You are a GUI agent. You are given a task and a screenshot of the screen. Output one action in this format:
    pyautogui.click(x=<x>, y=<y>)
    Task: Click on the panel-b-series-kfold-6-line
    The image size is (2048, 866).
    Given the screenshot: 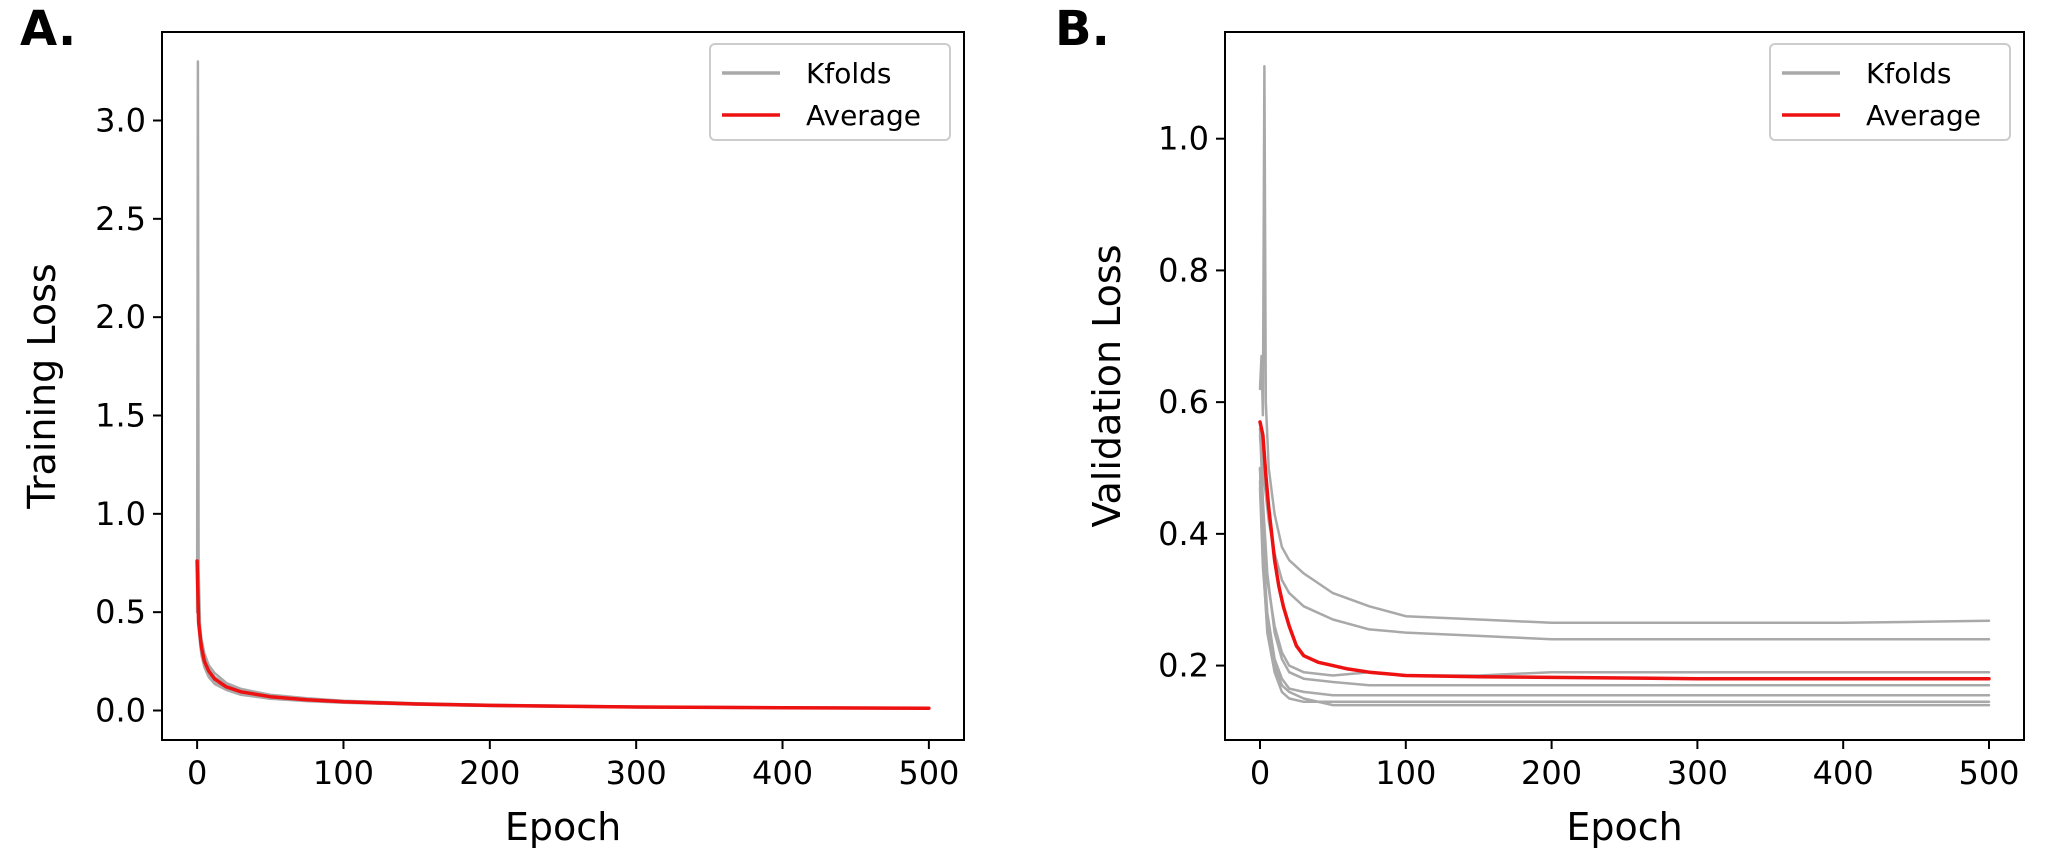 What is the action you would take?
    pyautogui.click(x=1624, y=596)
    